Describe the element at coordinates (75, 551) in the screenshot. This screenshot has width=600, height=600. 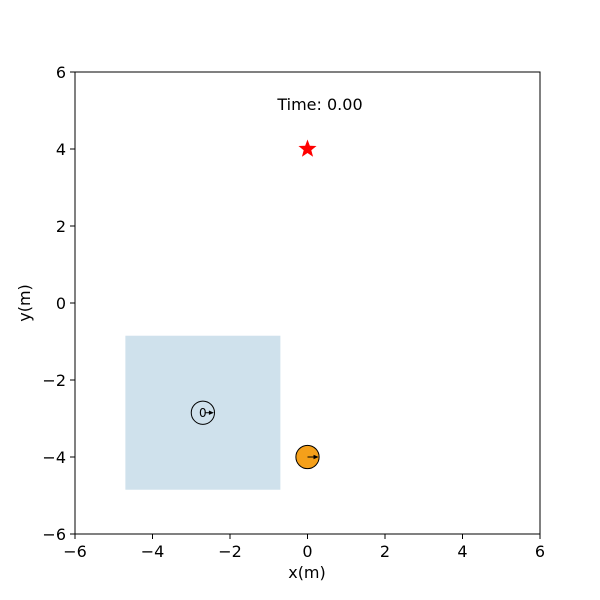
I see `x-tick-label: −6` at that location.